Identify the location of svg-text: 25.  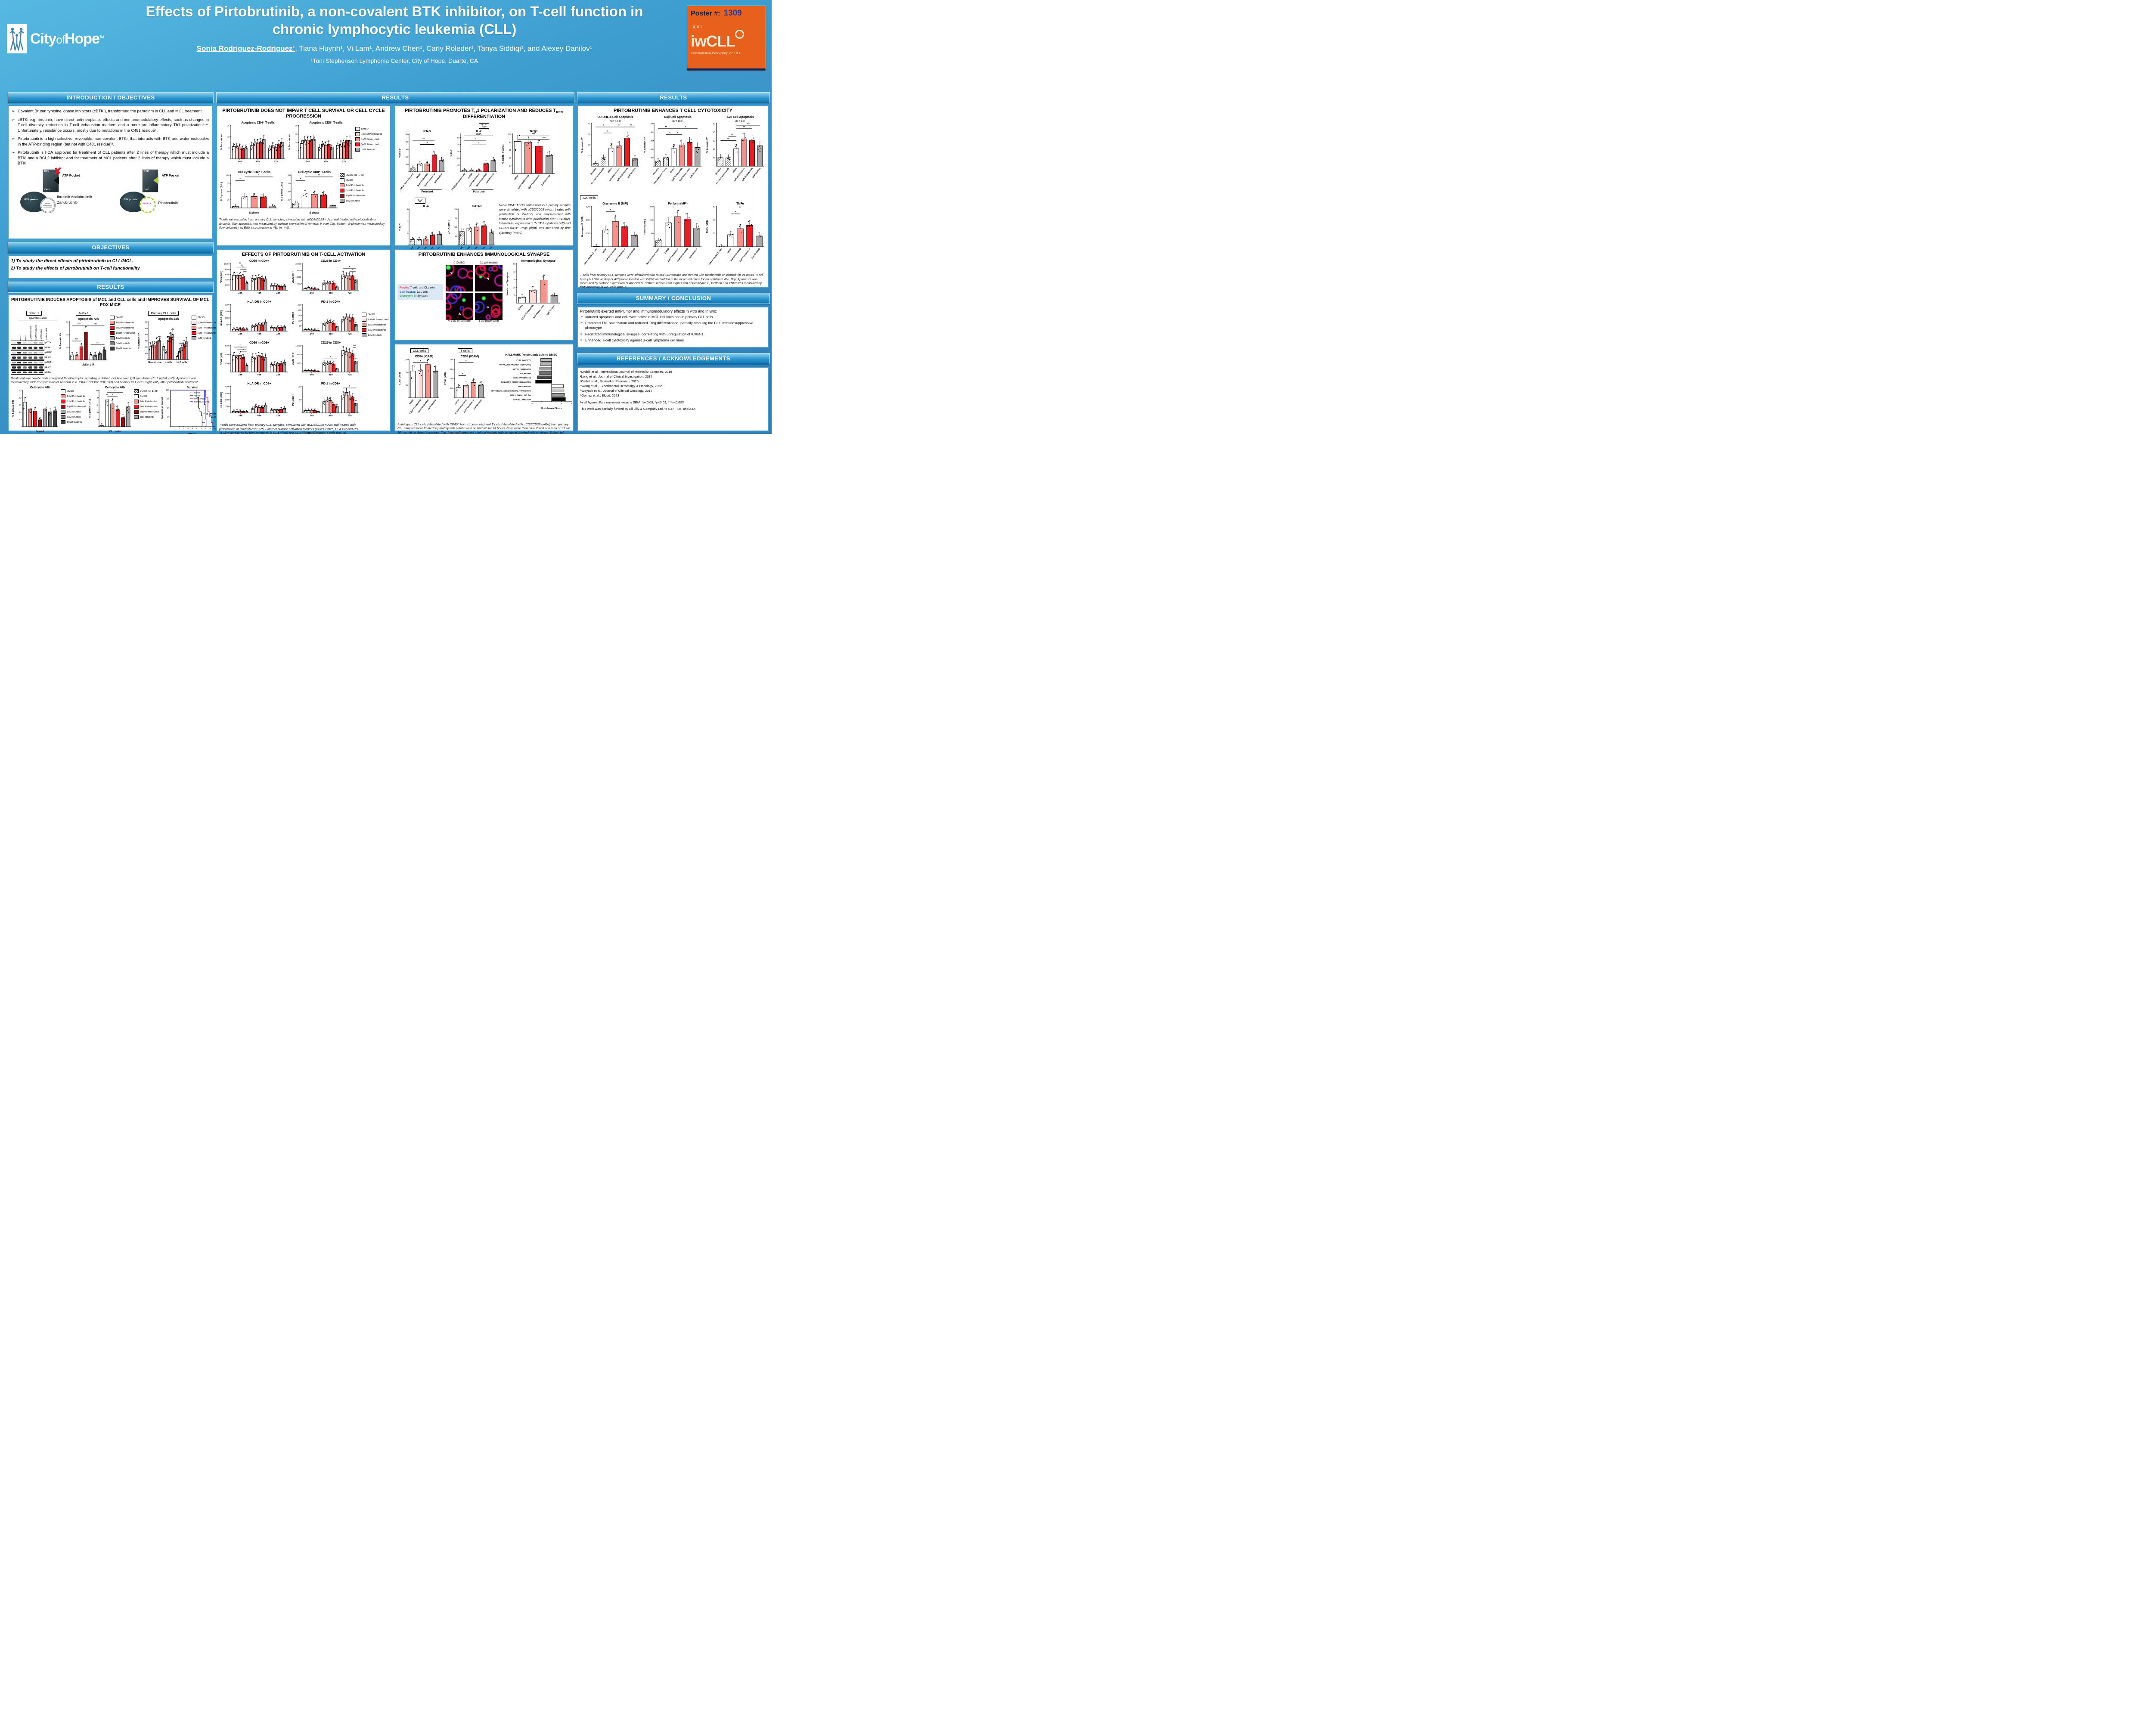
(228, 200).